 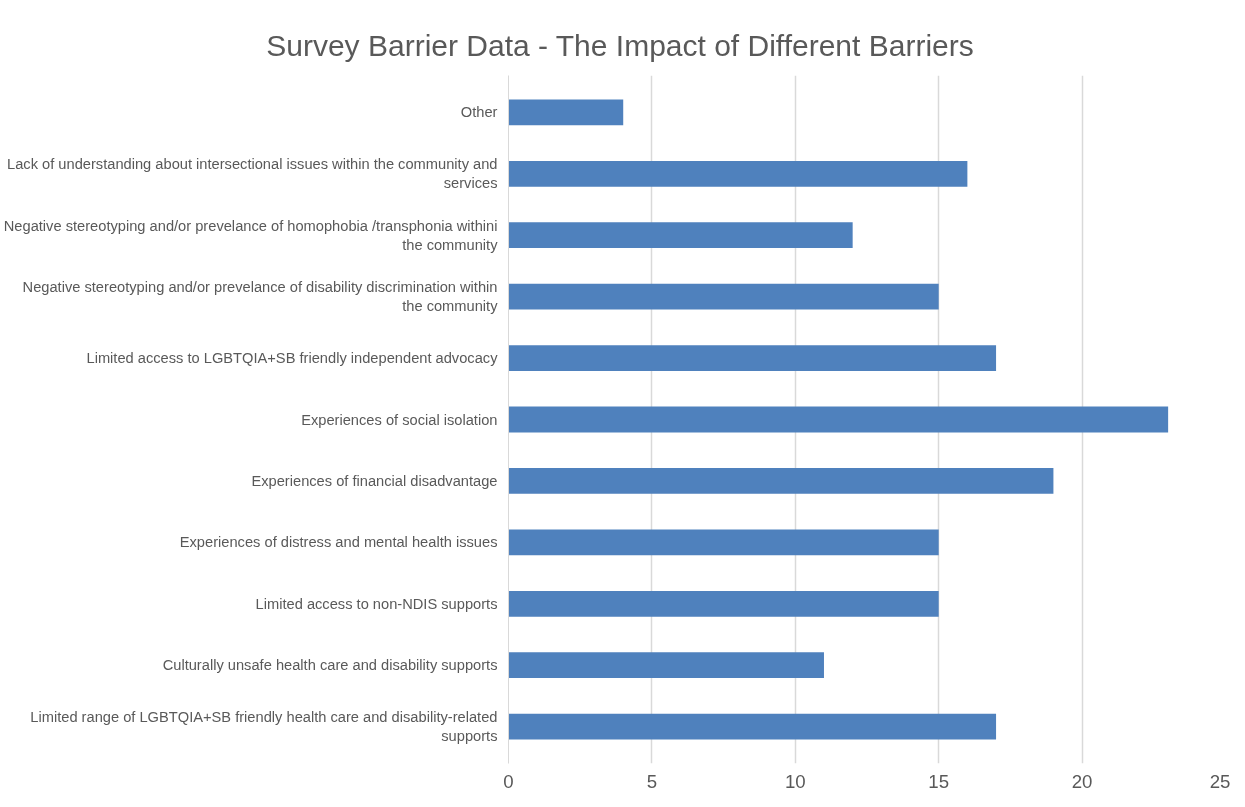 I want to click on x-tick-label: 25, so click(x=1220, y=781).